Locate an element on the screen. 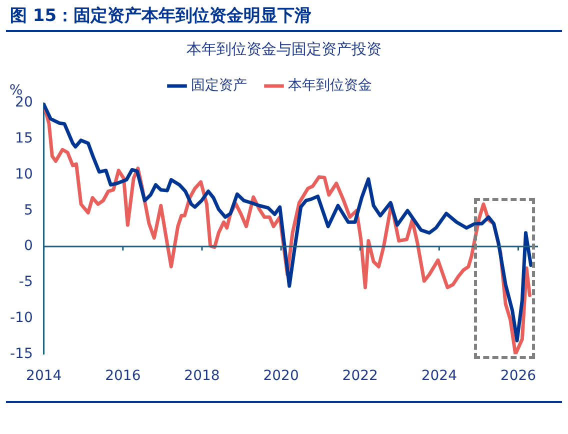 This screenshot has width=568, height=434. legend-label: 固定资产 is located at coordinates (219, 86).